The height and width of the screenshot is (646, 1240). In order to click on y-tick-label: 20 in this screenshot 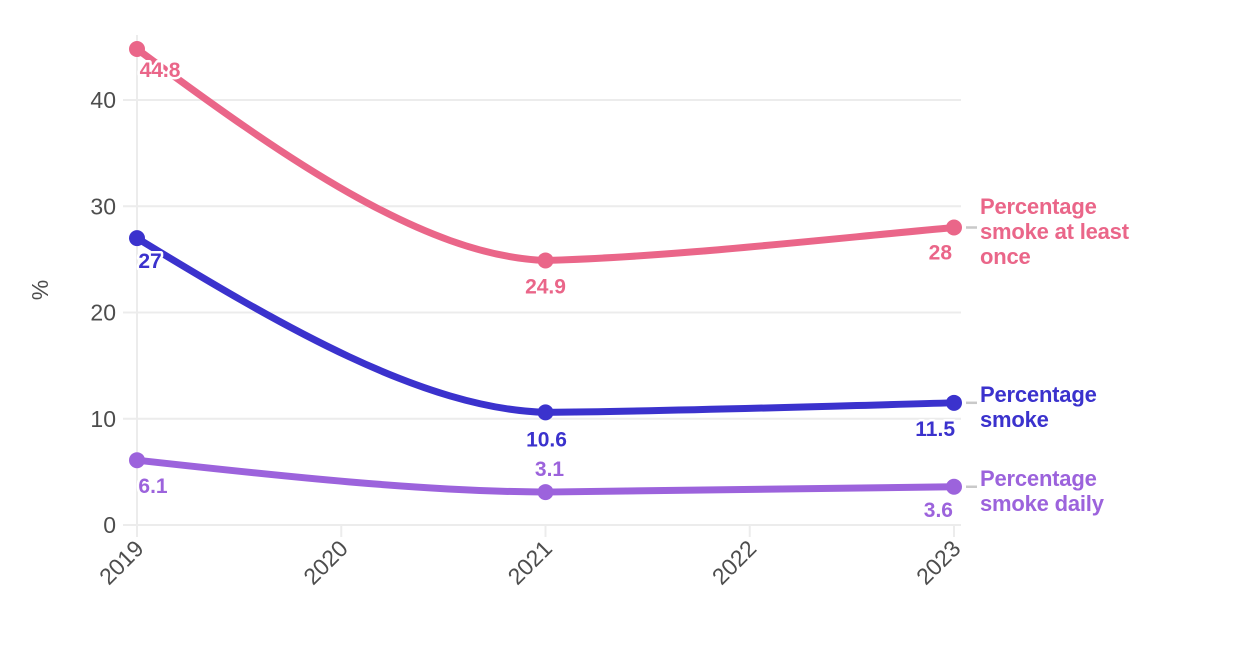, I will do `click(103, 313)`.